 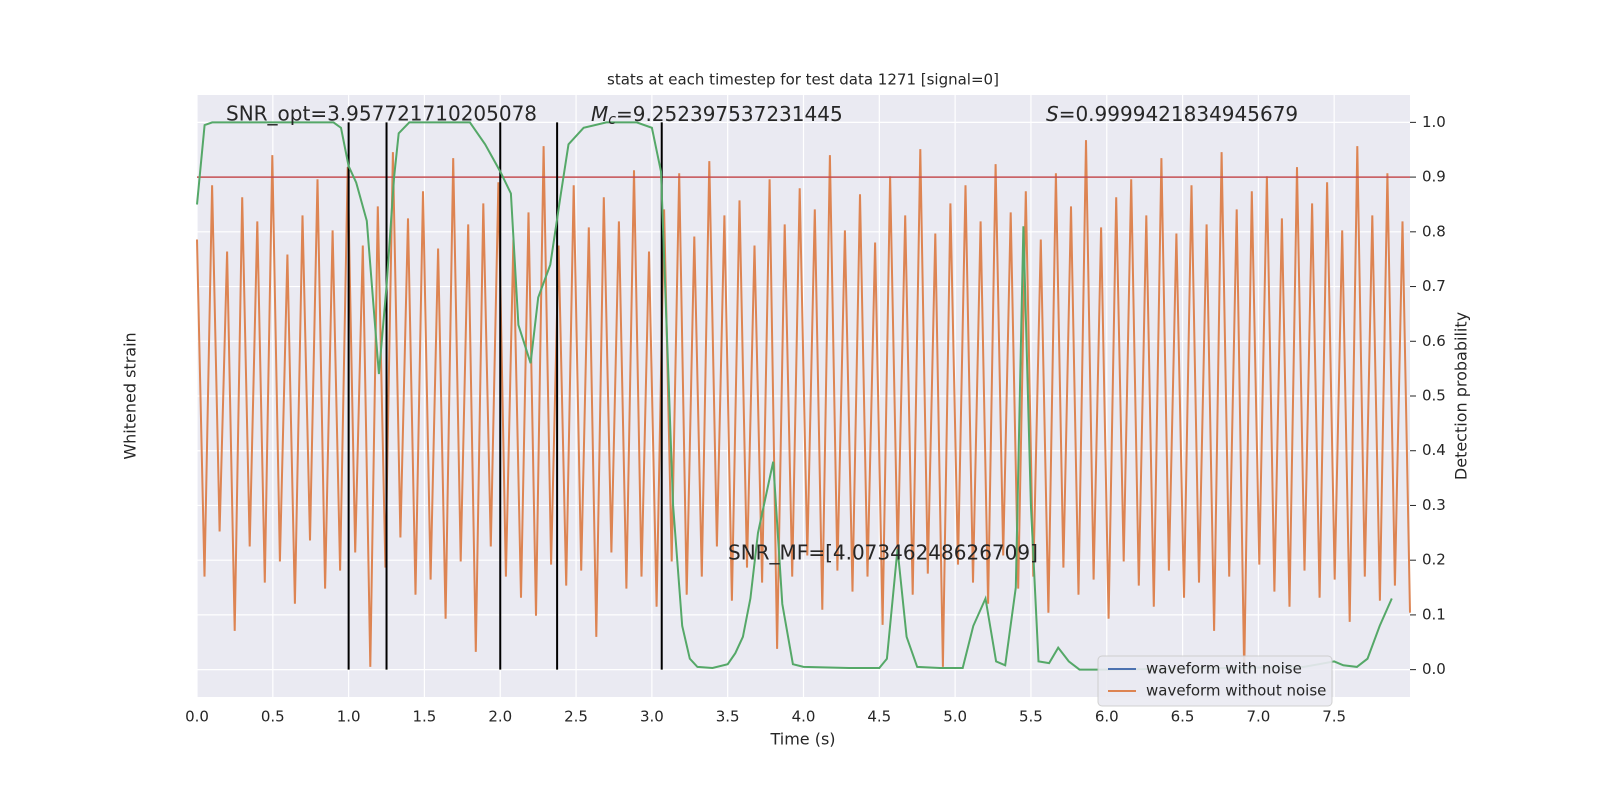 What do you see at coordinates (349, 717) in the screenshot?
I see `x-tick-label: 1.0` at bounding box center [349, 717].